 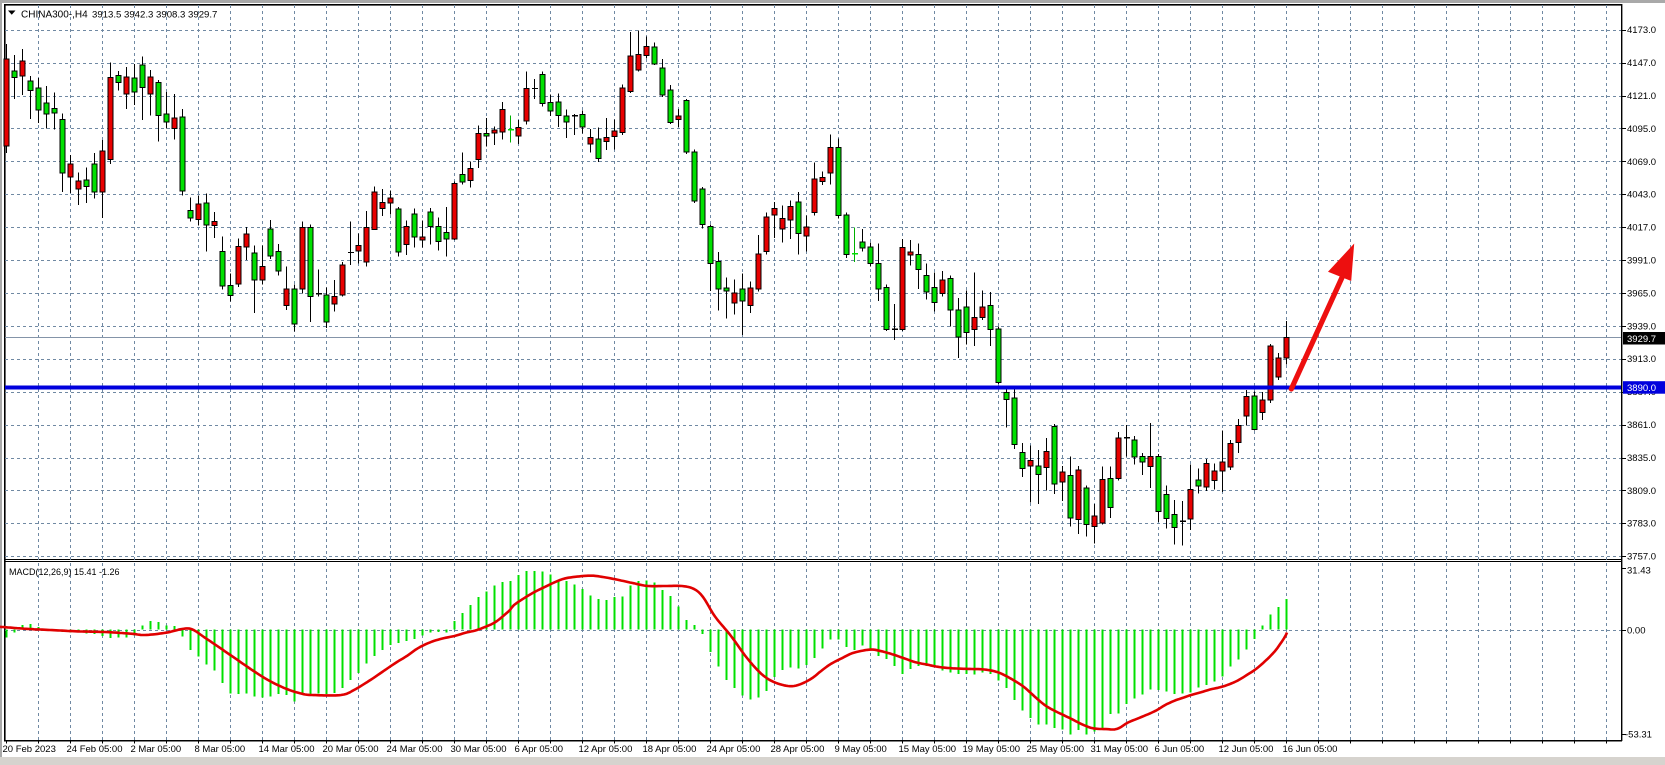 I want to click on svg-text: 3757.0, so click(x=1641, y=557).